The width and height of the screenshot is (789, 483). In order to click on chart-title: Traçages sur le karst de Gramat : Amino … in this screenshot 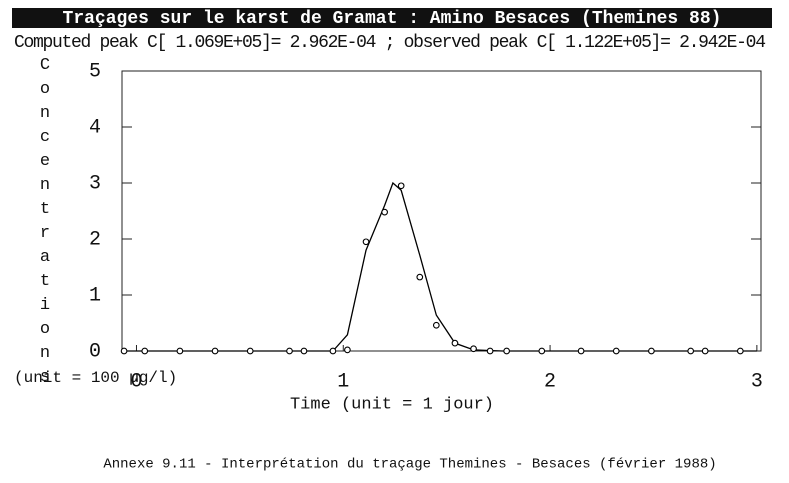, I will do `click(392, 19)`.